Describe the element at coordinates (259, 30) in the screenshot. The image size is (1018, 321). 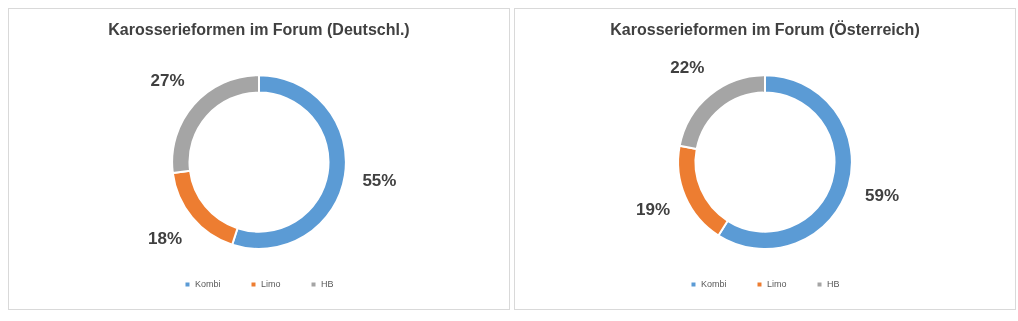
I see `chart-title: Karosserieformen im Forum (Deutschl.)` at that location.